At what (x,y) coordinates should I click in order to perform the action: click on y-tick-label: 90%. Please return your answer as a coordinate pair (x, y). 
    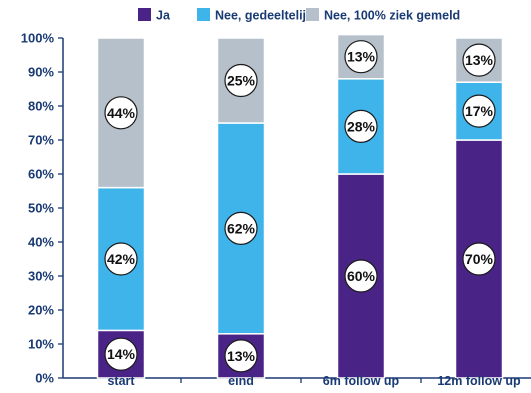
    Looking at the image, I should click on (41, 72).